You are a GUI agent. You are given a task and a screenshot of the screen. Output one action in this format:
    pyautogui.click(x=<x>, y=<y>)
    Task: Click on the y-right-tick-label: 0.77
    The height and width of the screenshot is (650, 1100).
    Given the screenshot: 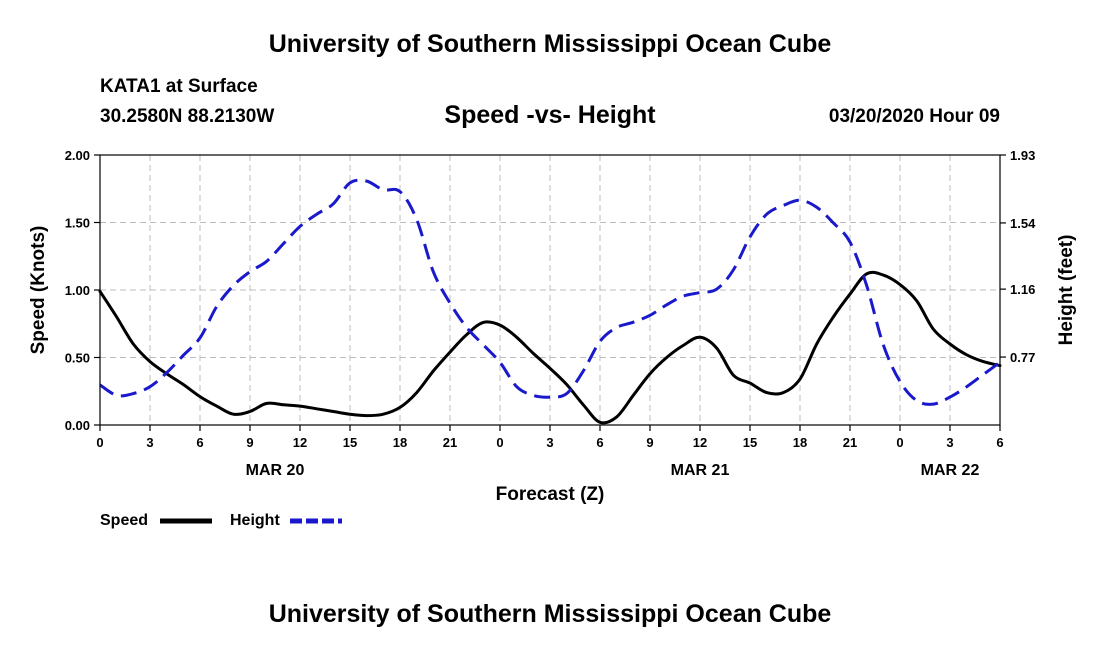 What is the action you would take?
    pyautogui.click(x=1022, y=357)
    